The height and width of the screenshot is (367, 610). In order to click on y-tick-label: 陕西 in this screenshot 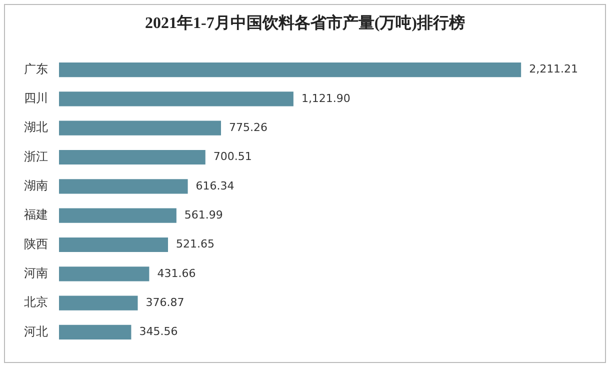, I will do `click(36, 243)`.